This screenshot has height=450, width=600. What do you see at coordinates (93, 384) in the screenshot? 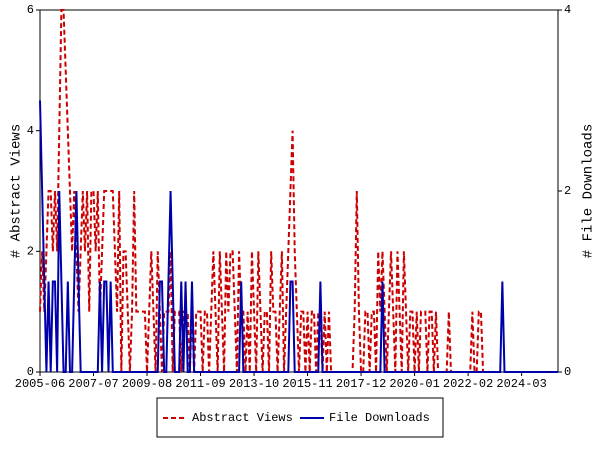
I see `x-tick-label: 2007-07` at bounding box center [93, 384].